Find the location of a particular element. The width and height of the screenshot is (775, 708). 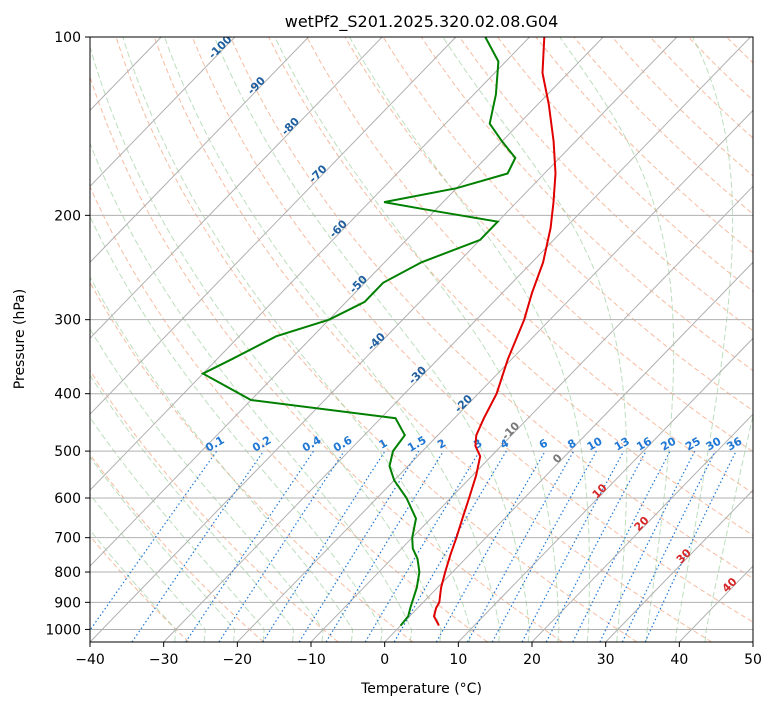

x-tick-label: −20 is located at coordinates (238, 660).